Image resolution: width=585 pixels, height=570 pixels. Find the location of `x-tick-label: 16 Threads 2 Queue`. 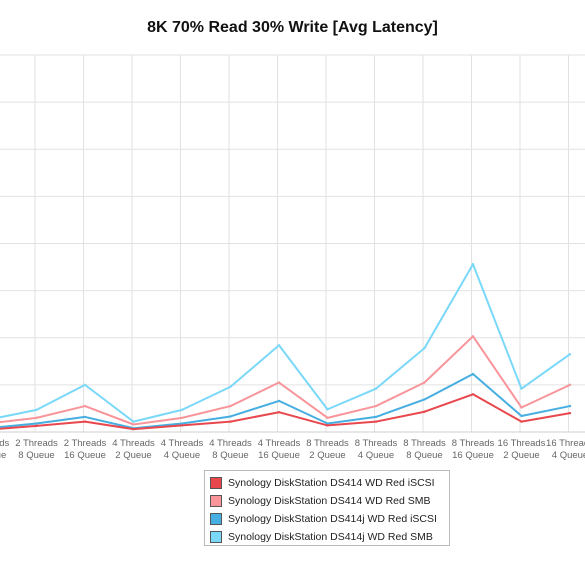

x-tick-label: 16 Threads 2 Queue is located at coordinates (522, 449).